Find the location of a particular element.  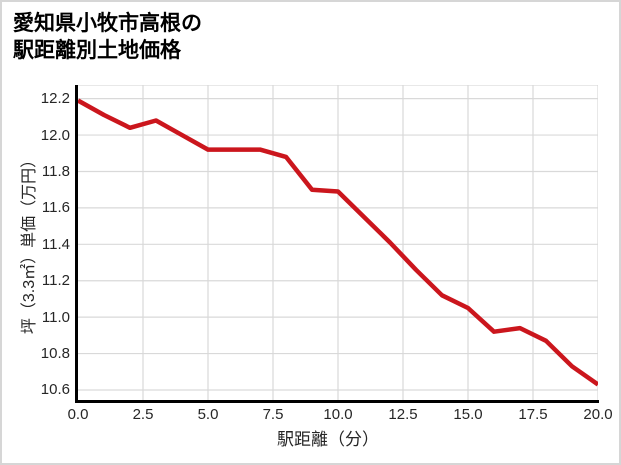

y-tick-label: 11.6 is located at coordinates (55, 208).